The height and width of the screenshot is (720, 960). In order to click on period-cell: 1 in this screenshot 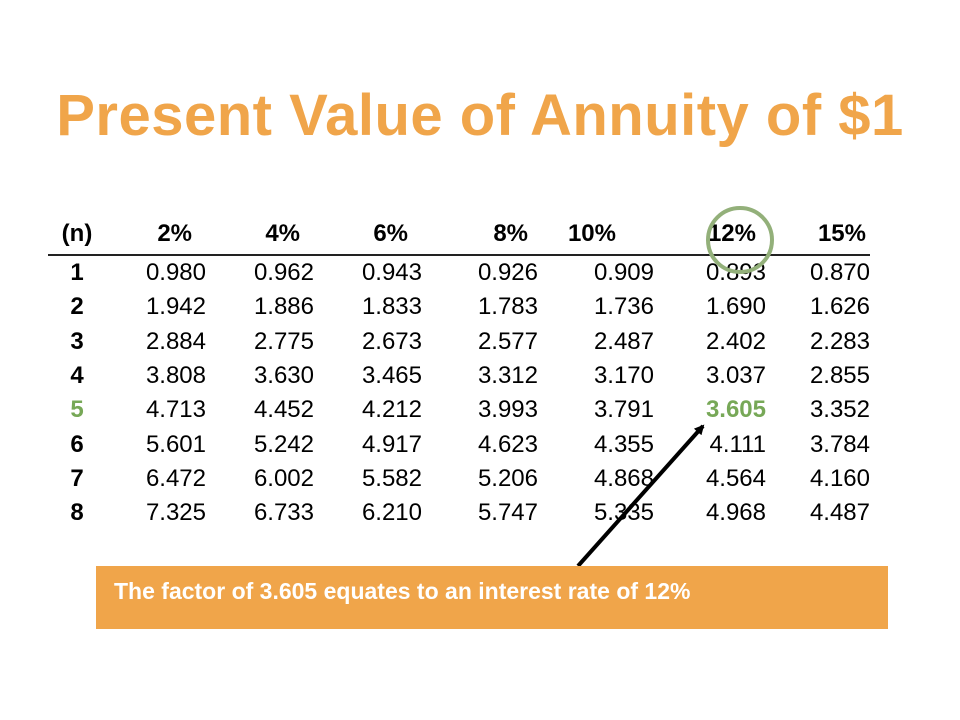, I will do `click(77, 273)`.